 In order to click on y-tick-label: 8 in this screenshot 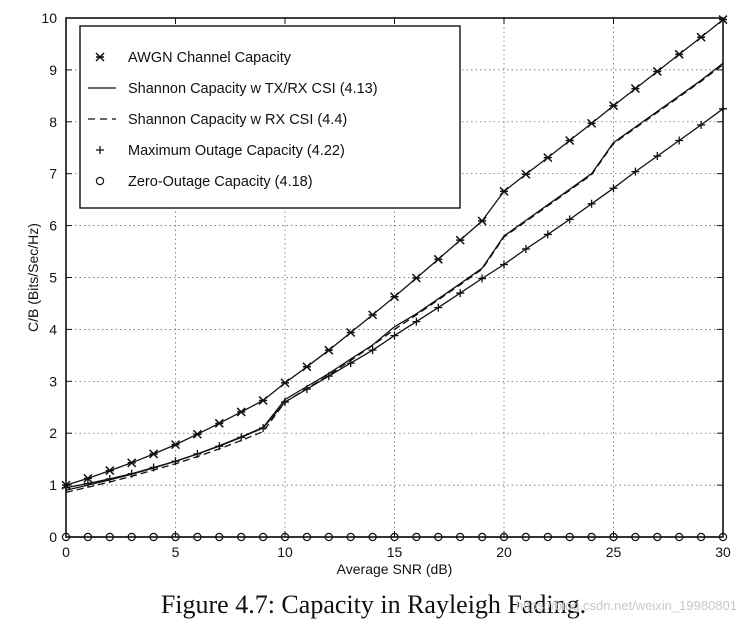, I will do `click(53, 122)`.